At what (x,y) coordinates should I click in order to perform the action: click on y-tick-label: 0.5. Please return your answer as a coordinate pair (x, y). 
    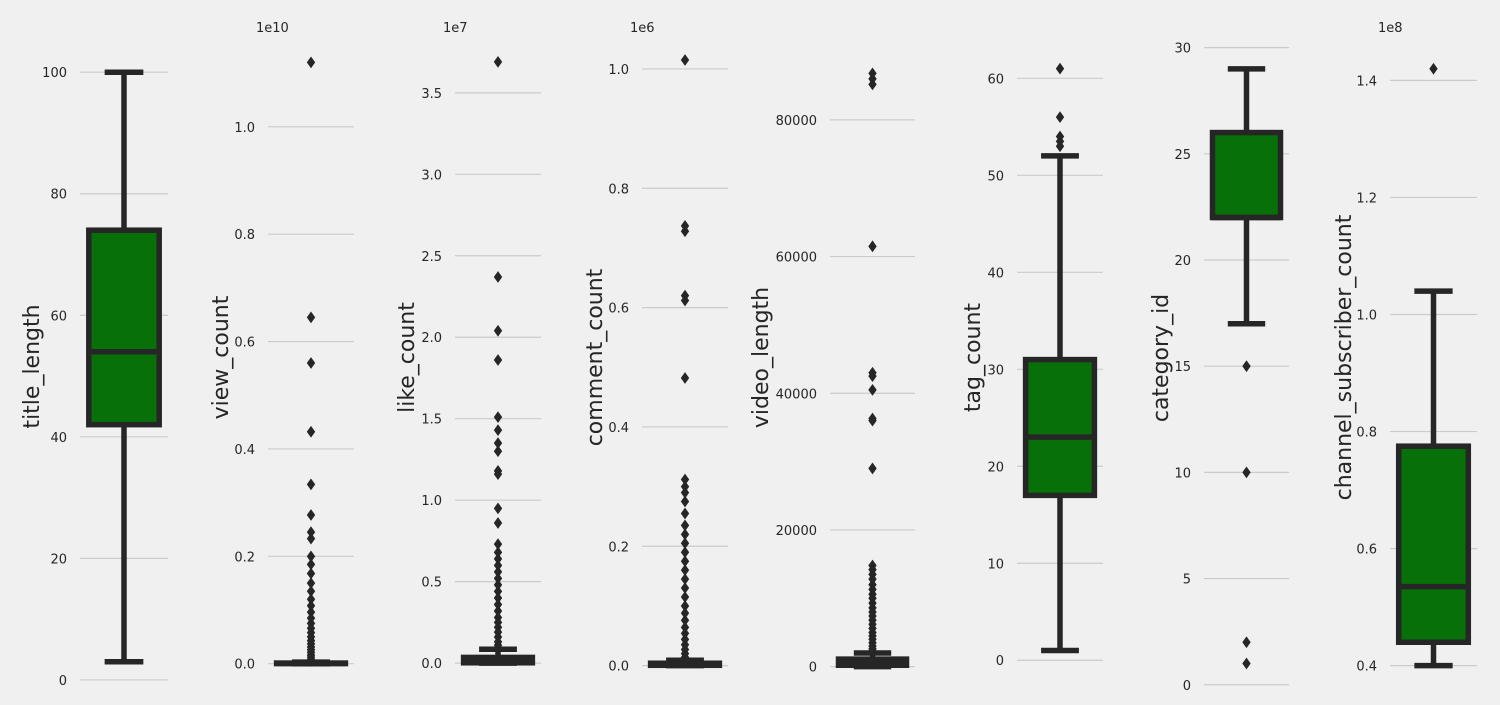
    Looking at the image, I should click on (431, 583).